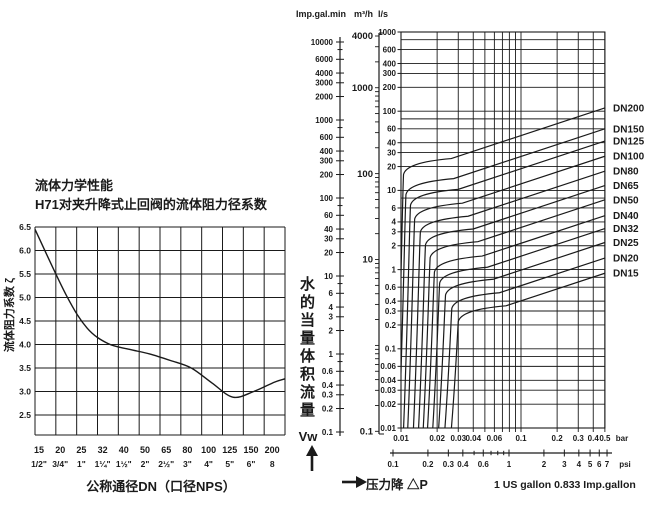  What do you see at coordinates (391, 301) in the screenshot?
I see `ls-tick-label: 0.4` at bounding box center [391, 301].